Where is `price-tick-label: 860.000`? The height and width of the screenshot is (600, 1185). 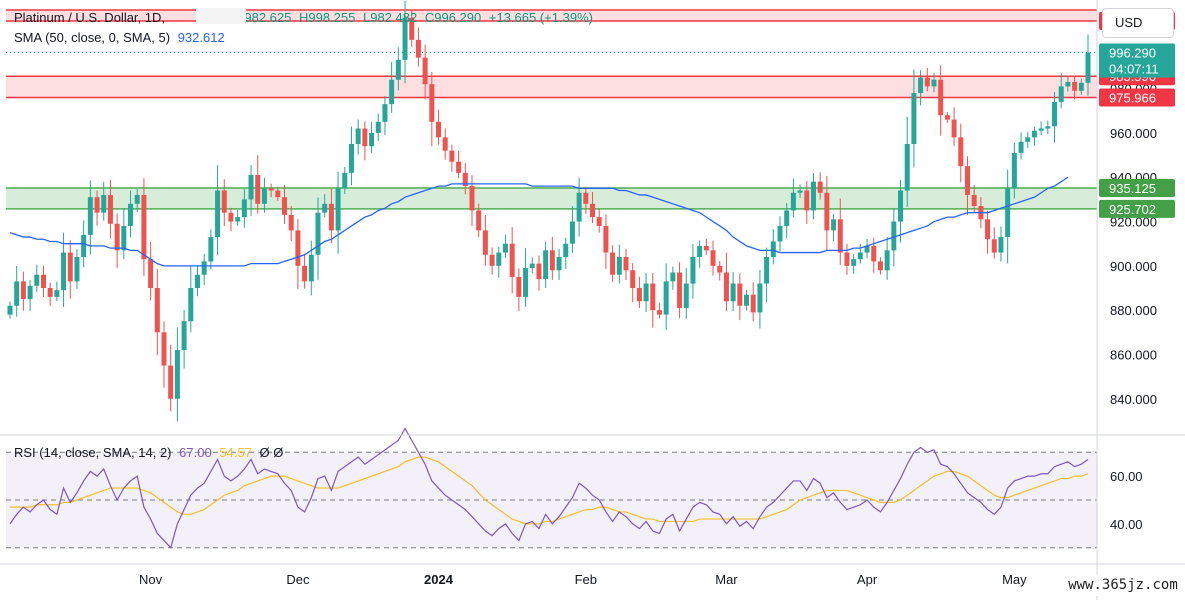
price-tick-label: 860.000 is located at coordinates (1133, 354).